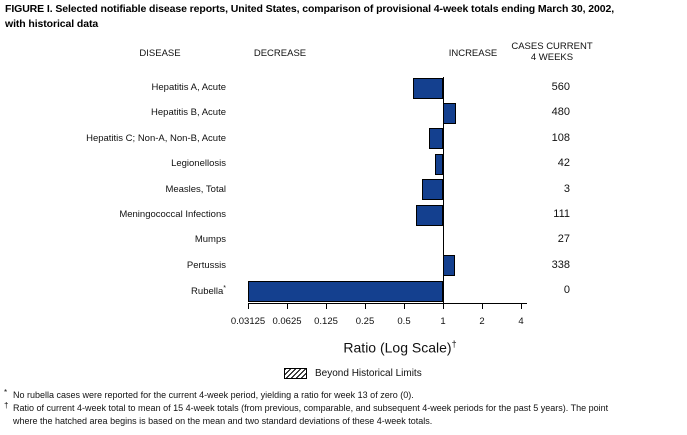 The height and width of the screenshot is (435, 687). I want to click on x-axis-tick-label: 1, so click(443, 321).